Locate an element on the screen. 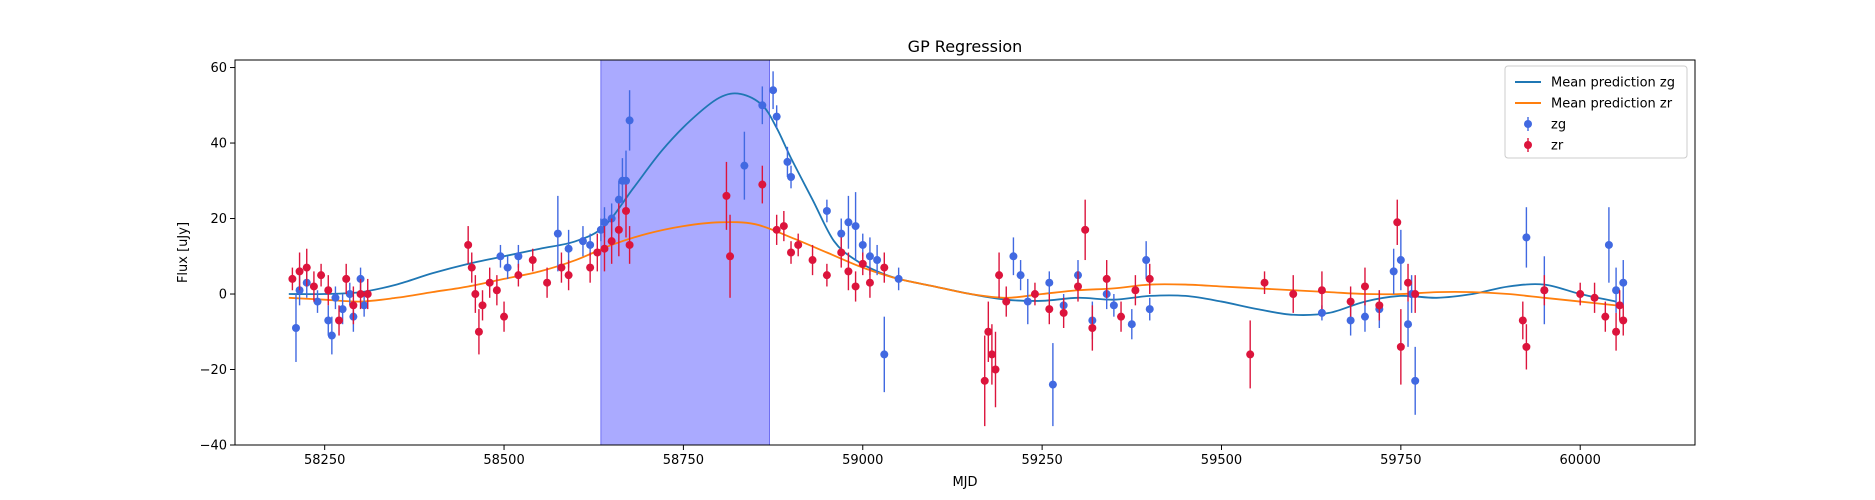 The image size is (1875, 500). x-tick-label: 59250 is located at coordinates (1041, 460).